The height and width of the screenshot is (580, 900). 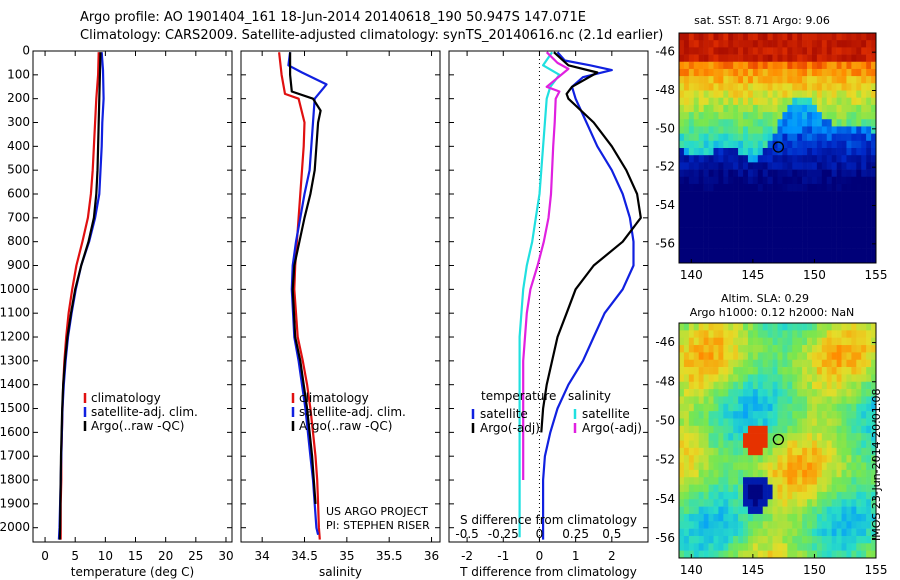 What do you see at coordinates (665, 90) in the screenshot?
I see `sst-map-ytick-label: -48` at bounding box center [665, 90].